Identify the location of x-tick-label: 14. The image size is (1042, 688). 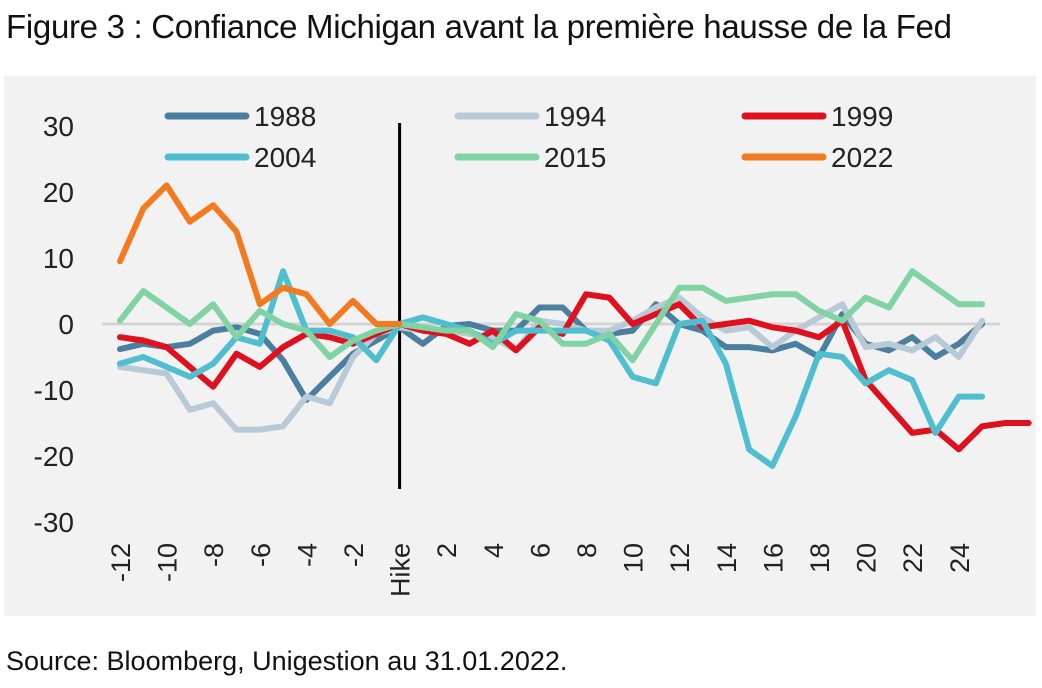
(727, 558).